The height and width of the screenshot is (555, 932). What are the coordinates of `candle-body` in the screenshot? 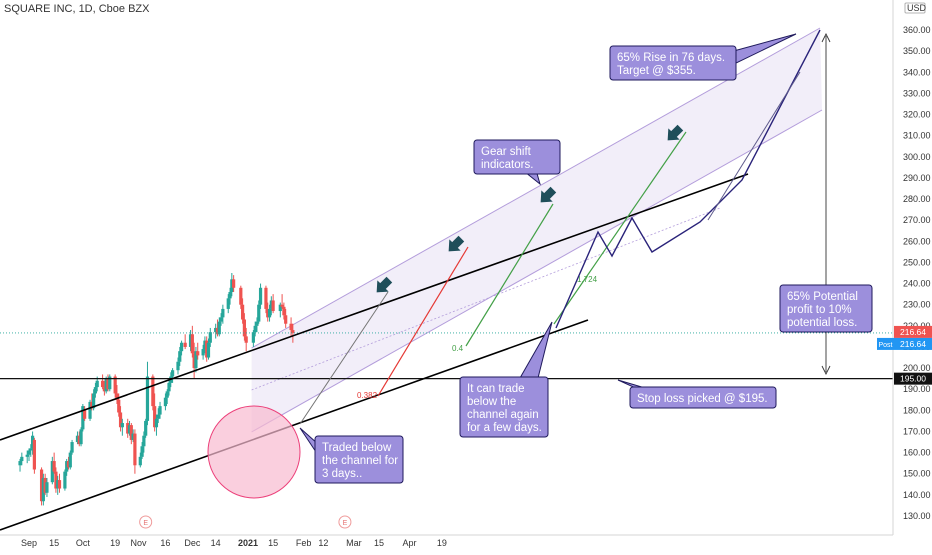 It's located at (142, 451).